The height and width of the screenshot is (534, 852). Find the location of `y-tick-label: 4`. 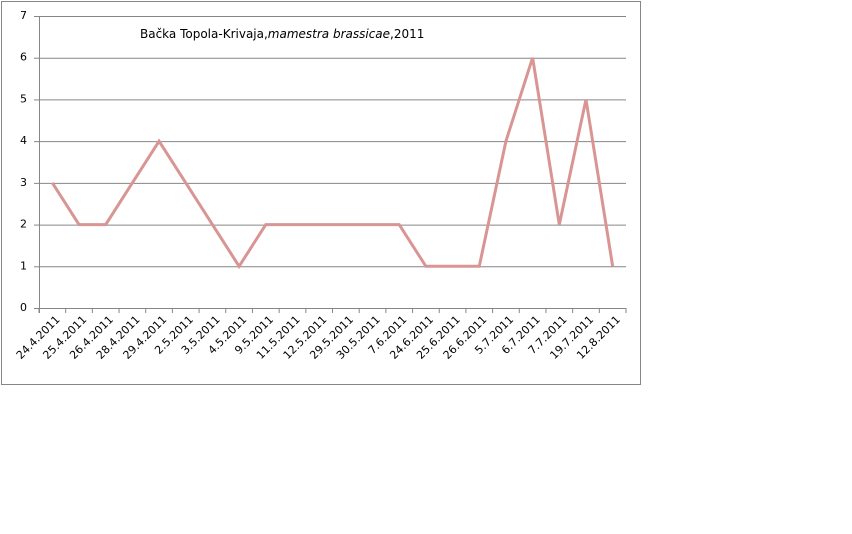

y-tick-label: 4 is located at coordinates (23, 140).